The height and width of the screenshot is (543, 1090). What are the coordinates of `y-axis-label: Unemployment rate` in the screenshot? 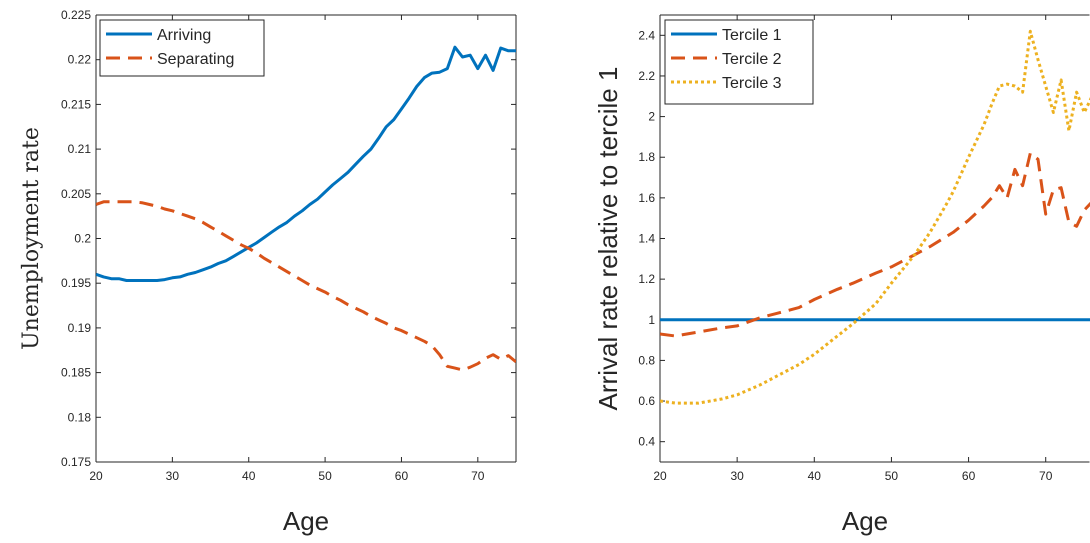 It's located at (31, 238).